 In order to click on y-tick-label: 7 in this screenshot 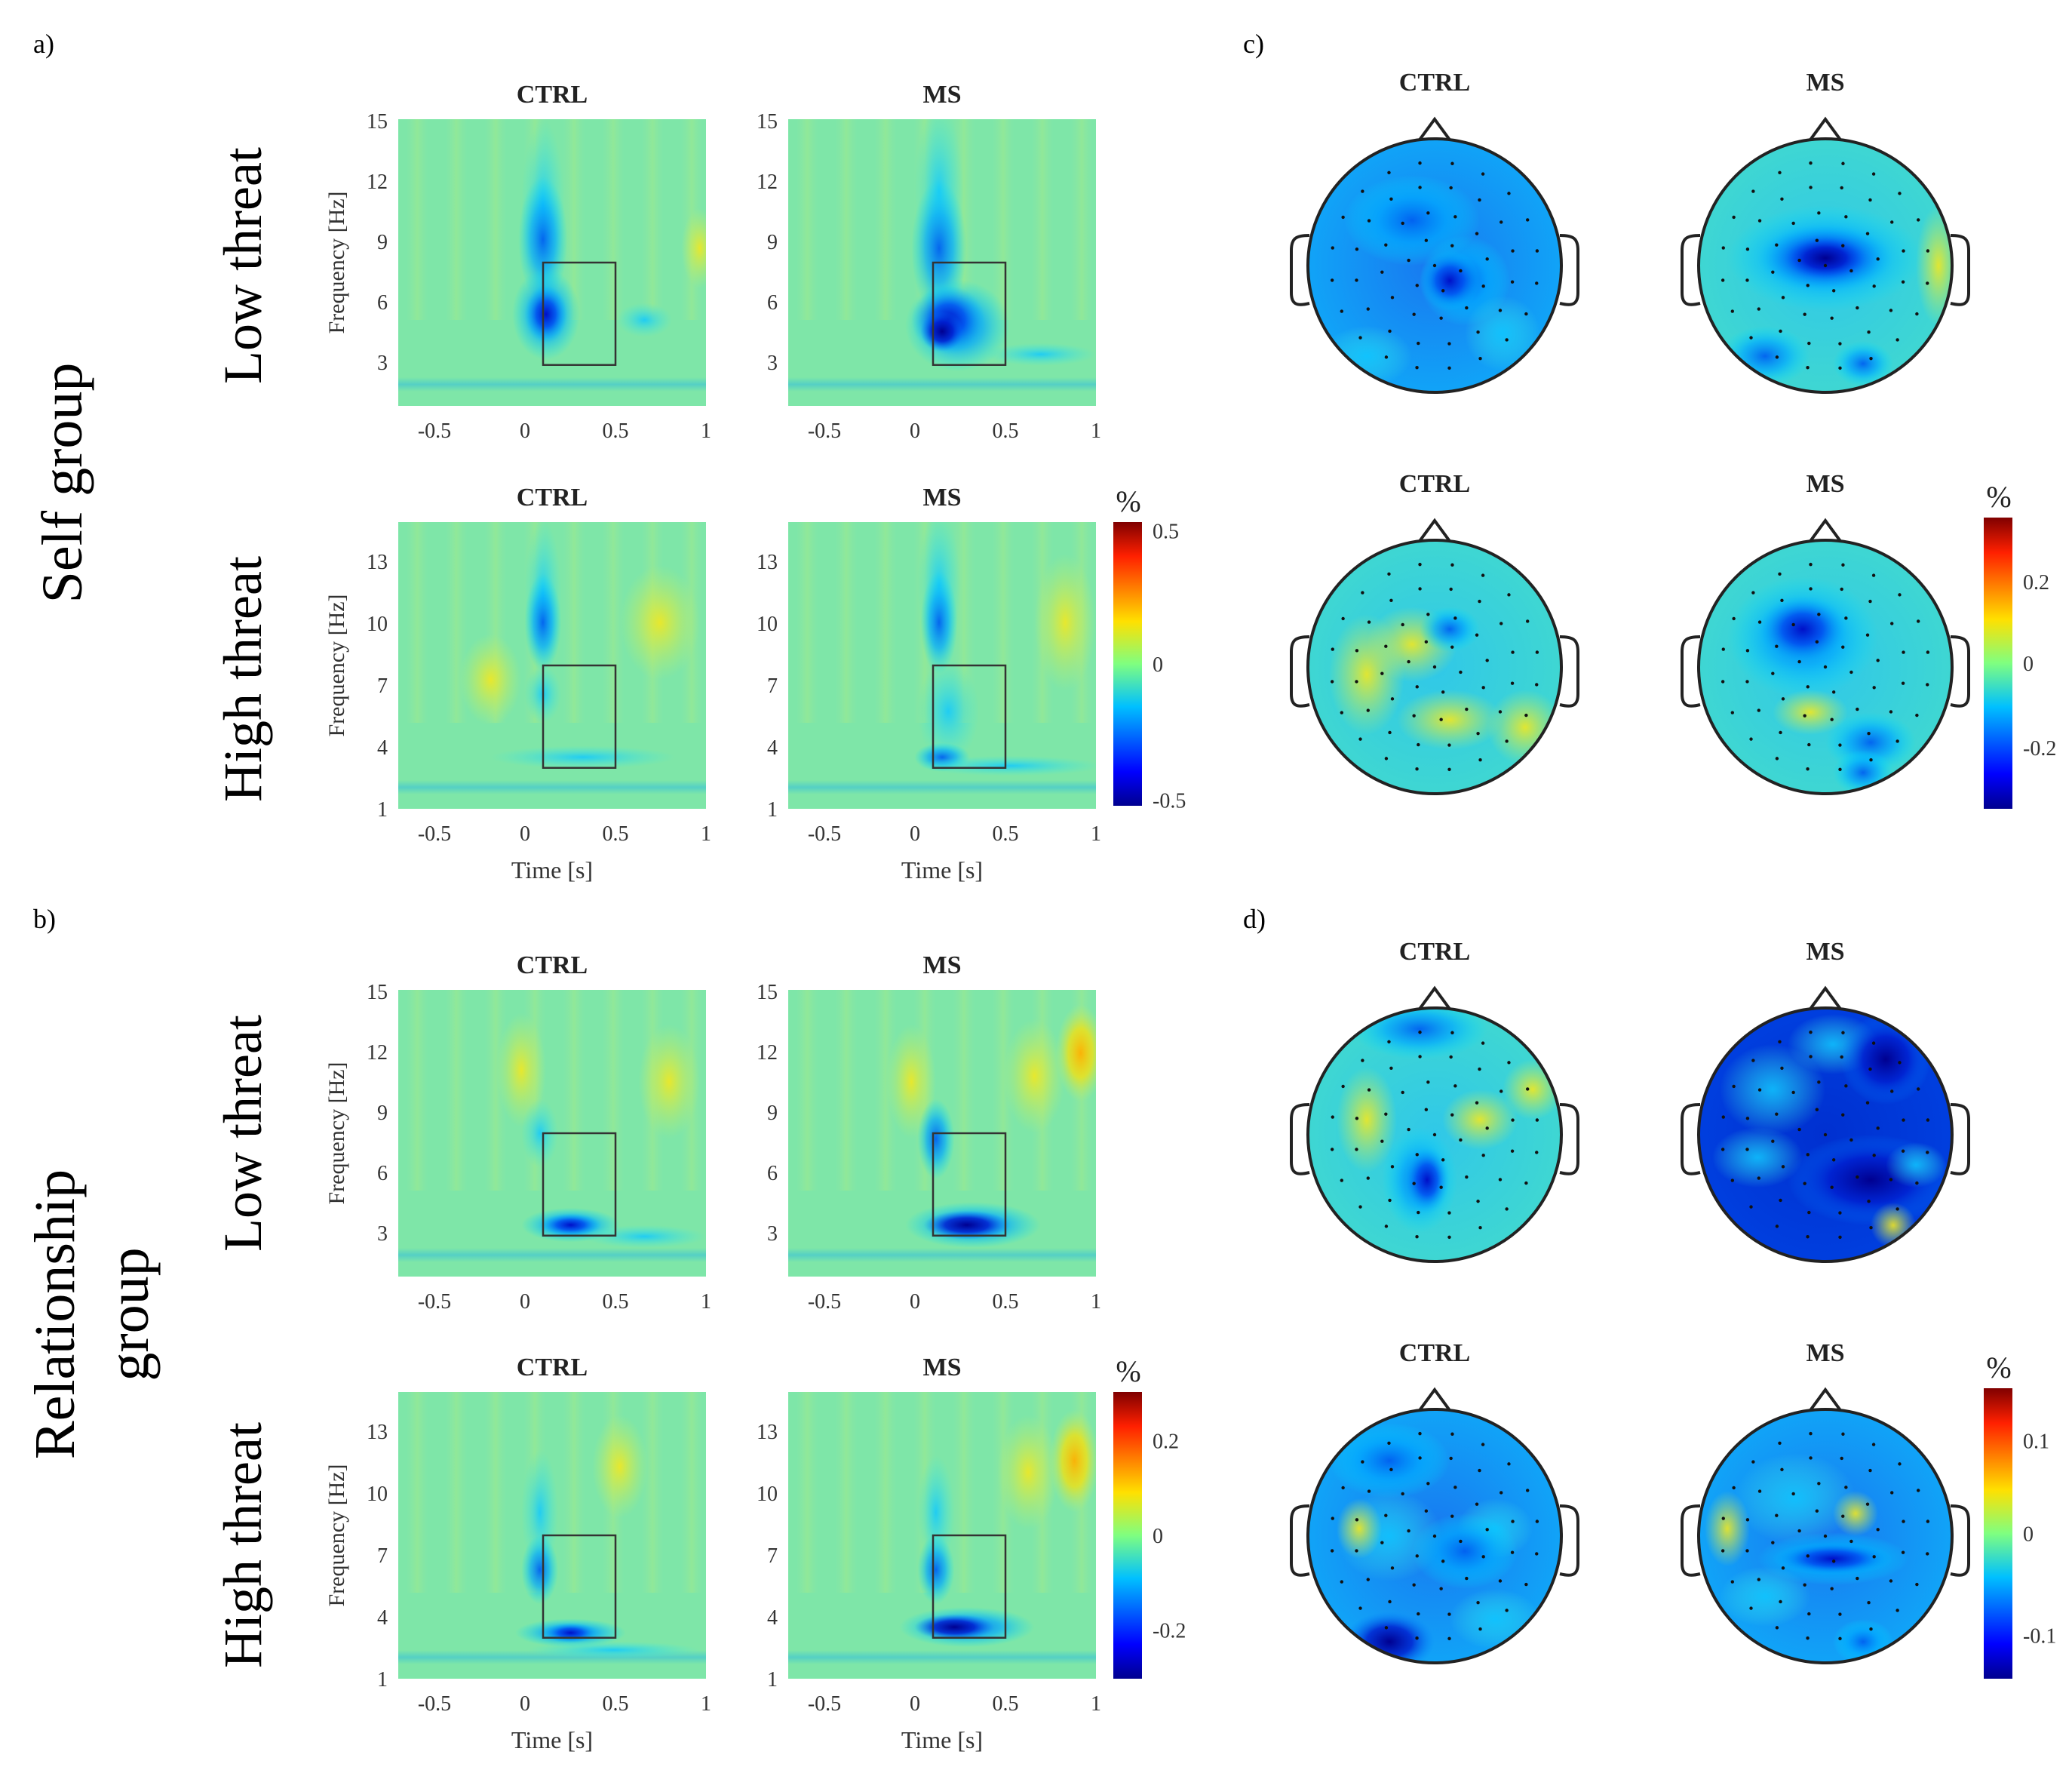, I will do `click(382, 686)`.